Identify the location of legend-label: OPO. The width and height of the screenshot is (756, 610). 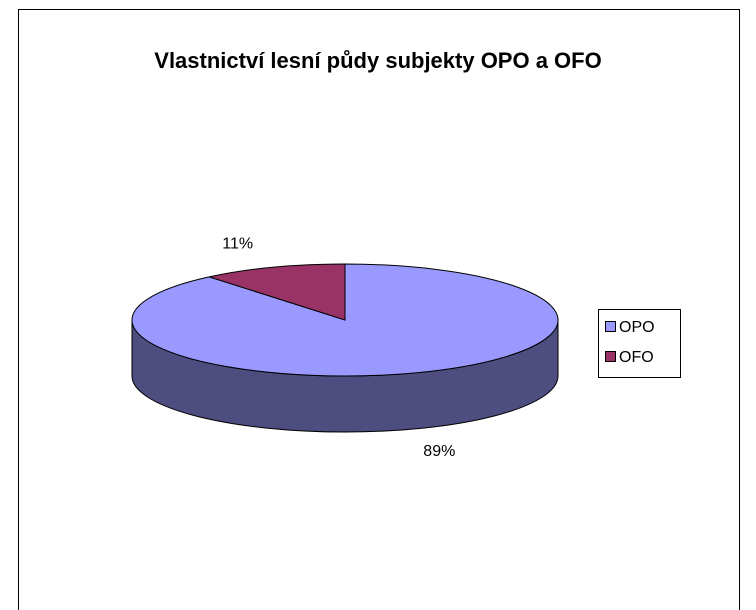
(637, 327).